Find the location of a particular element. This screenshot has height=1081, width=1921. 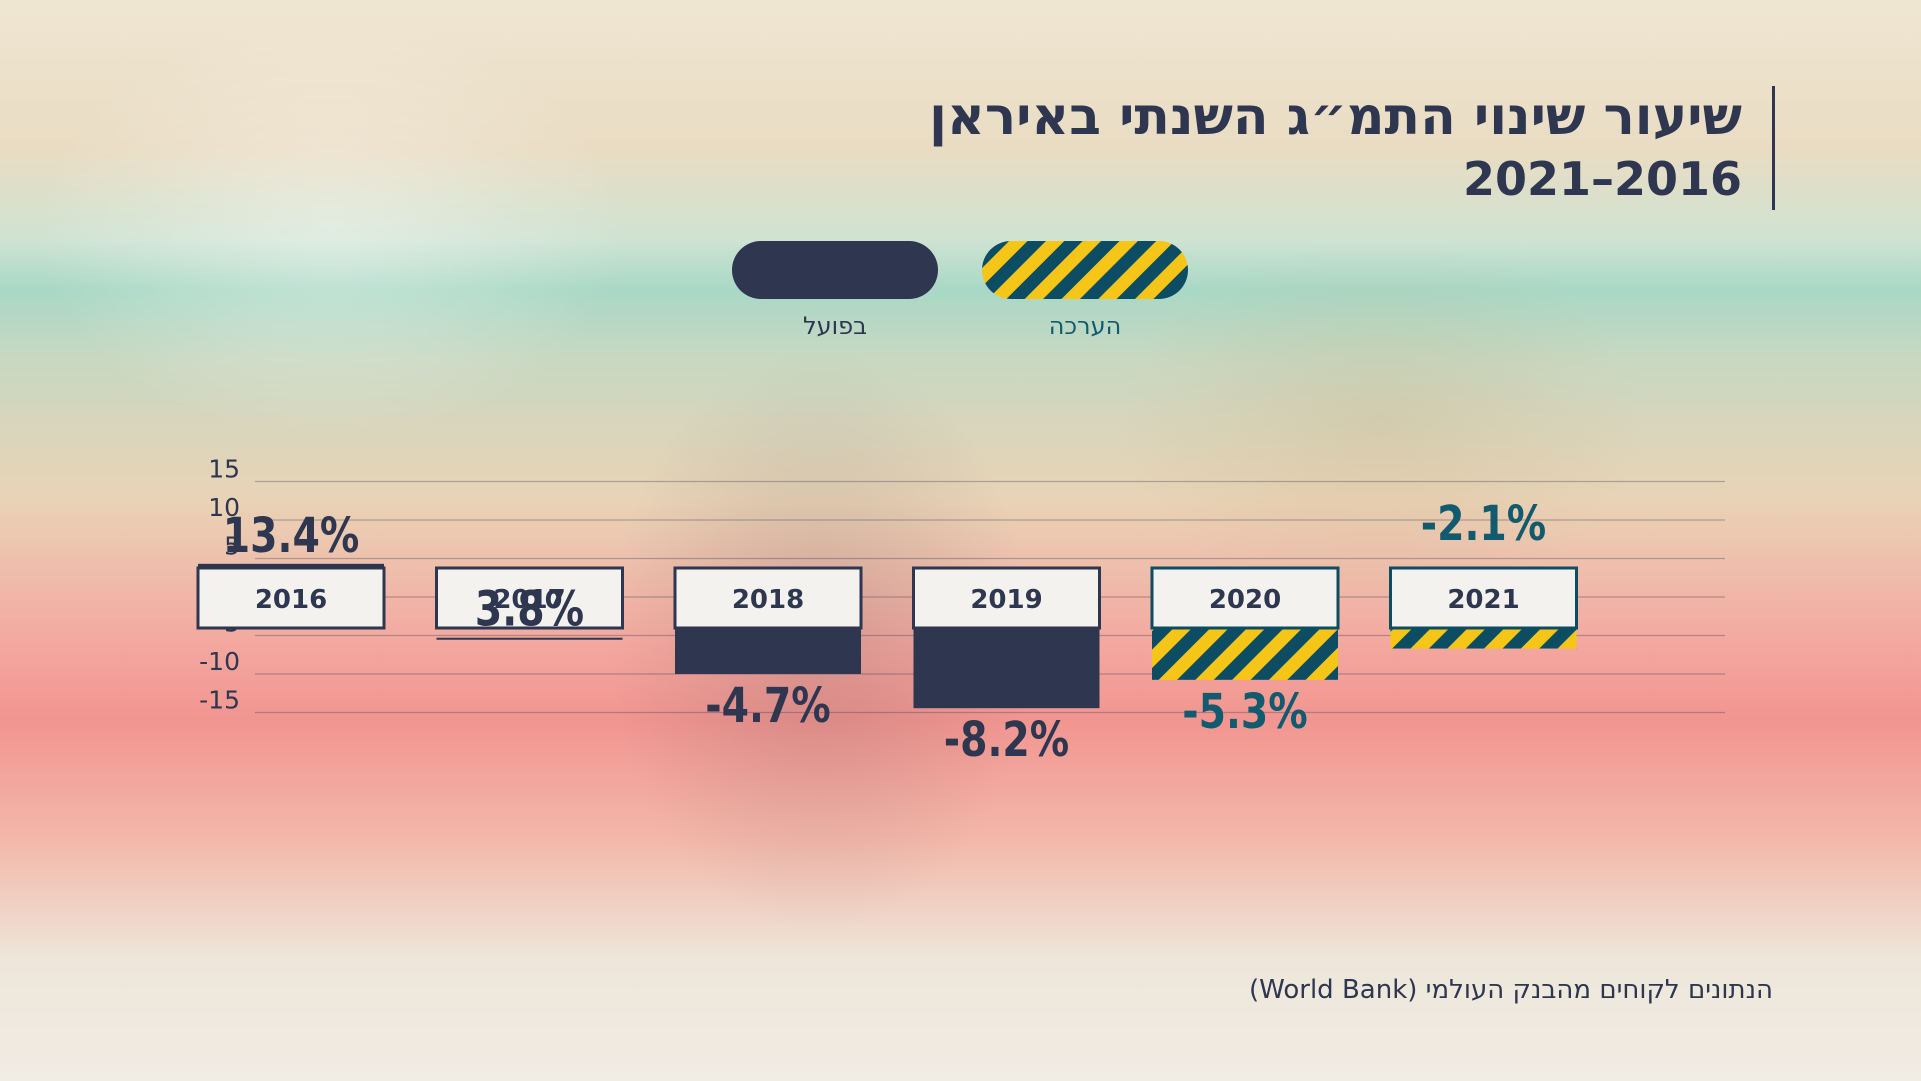

year-box-2021 is located at coordinates (1483, 598).